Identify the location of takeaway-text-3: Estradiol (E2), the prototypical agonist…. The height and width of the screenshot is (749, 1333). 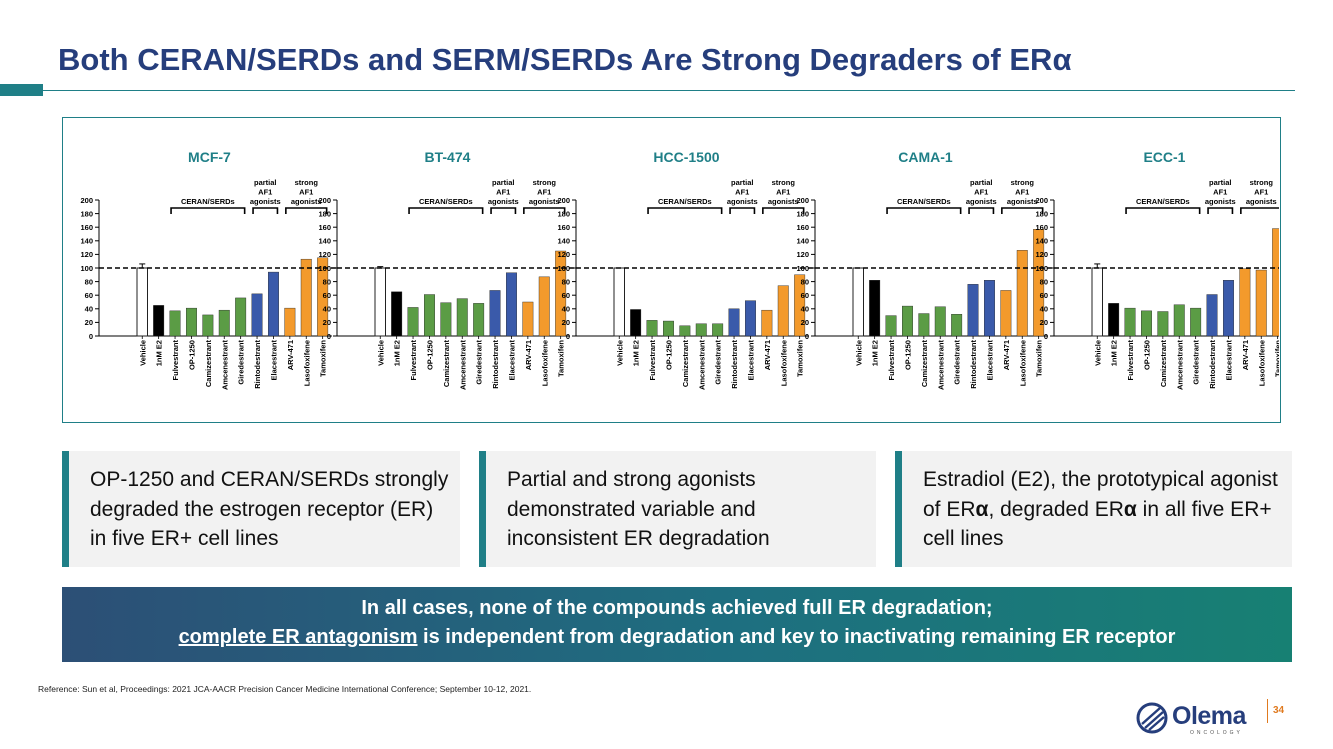
(1100, 509).